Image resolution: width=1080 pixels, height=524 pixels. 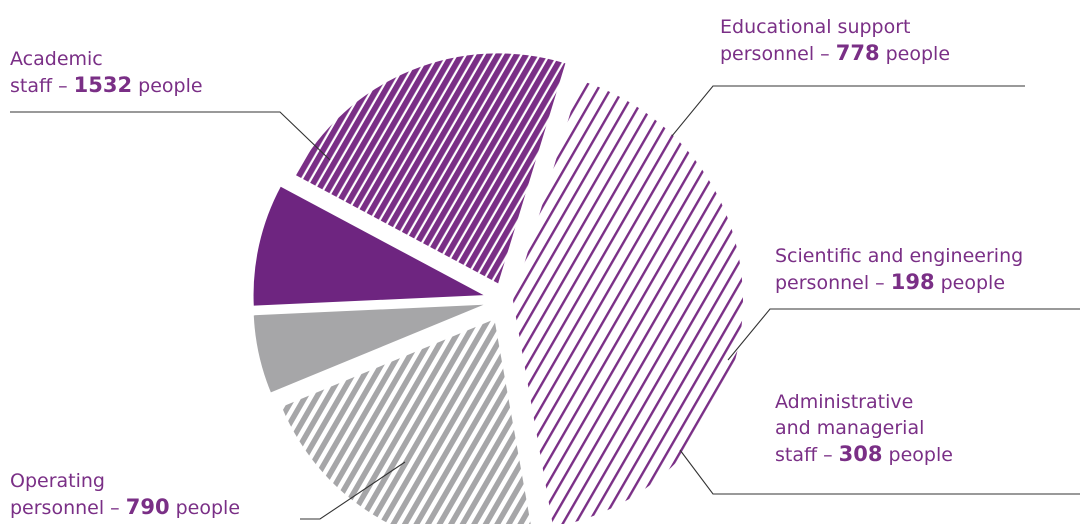 I want to click on slice-label-line: personnel – 198 people, so click(x=899, y=282).